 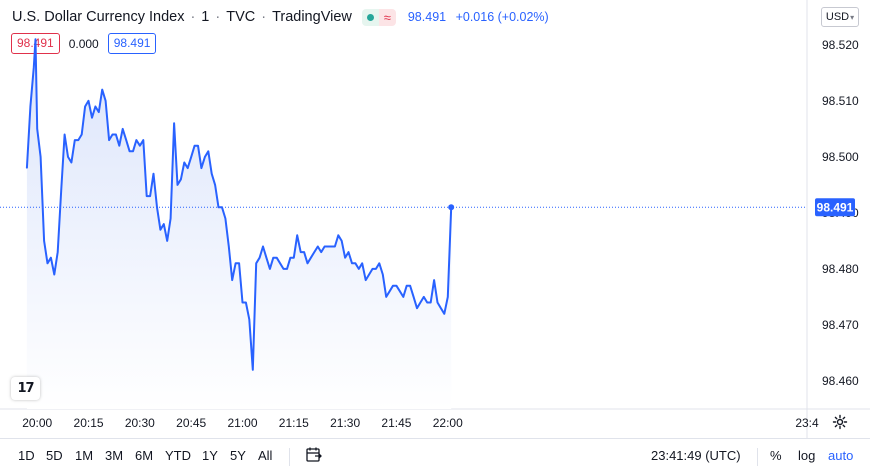 I want to click on timeframe-1y: 1Y, so click(x=210, y=455).